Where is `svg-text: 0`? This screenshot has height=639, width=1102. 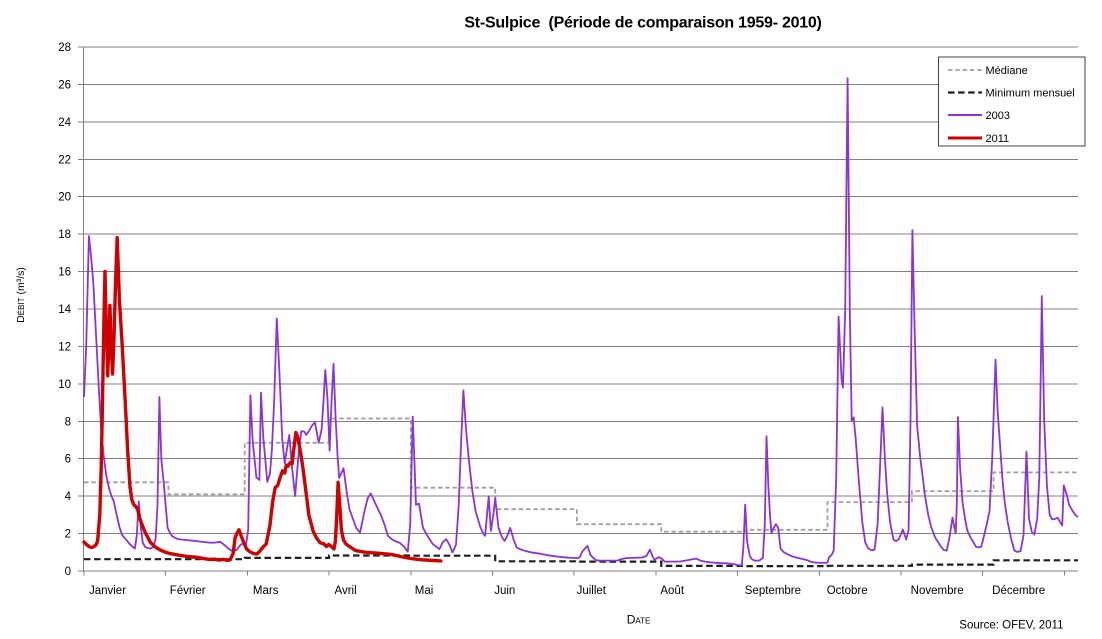 svg-text: 0 is located at coordinates (68, 572).